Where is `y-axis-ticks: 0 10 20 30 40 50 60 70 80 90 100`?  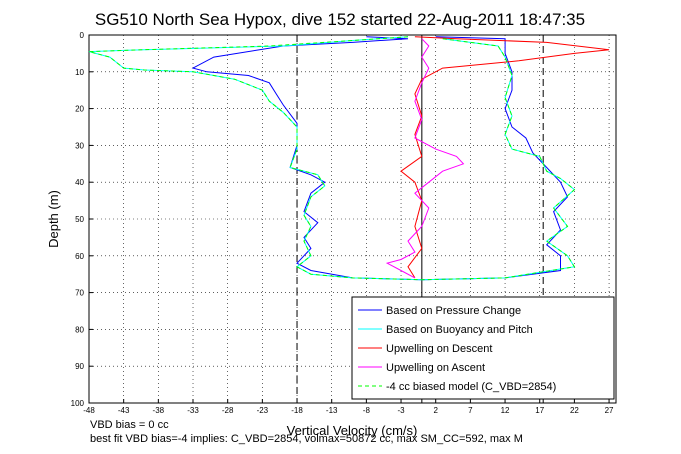
y-axis-ticks: 0 10 20 30 40 50 60 70 80 90 100 is located at coordinates (82, 219).